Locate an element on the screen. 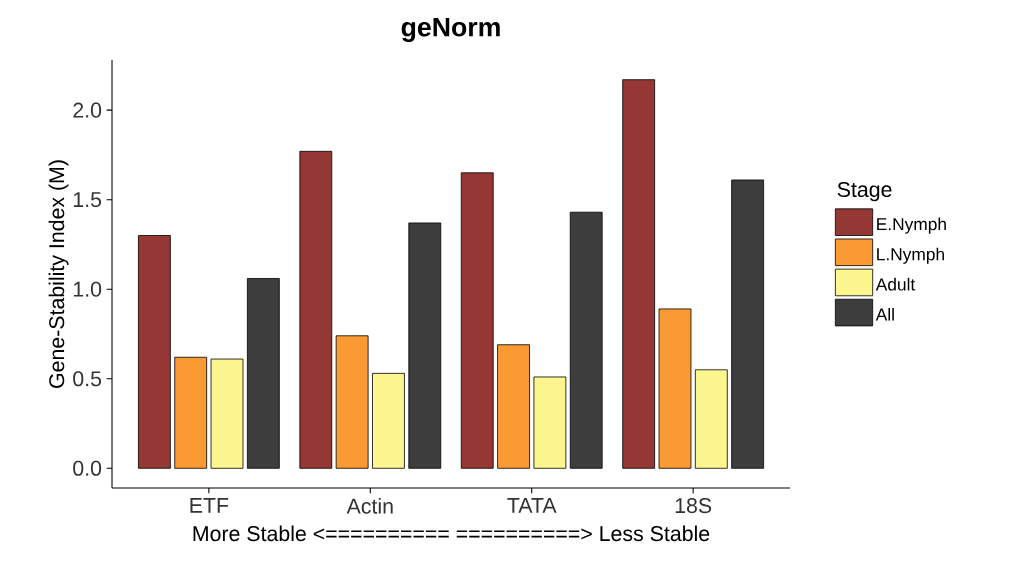 This screenshot has width=1009, height=577. chart-title: geNorm is located at coordinates (450, 29).